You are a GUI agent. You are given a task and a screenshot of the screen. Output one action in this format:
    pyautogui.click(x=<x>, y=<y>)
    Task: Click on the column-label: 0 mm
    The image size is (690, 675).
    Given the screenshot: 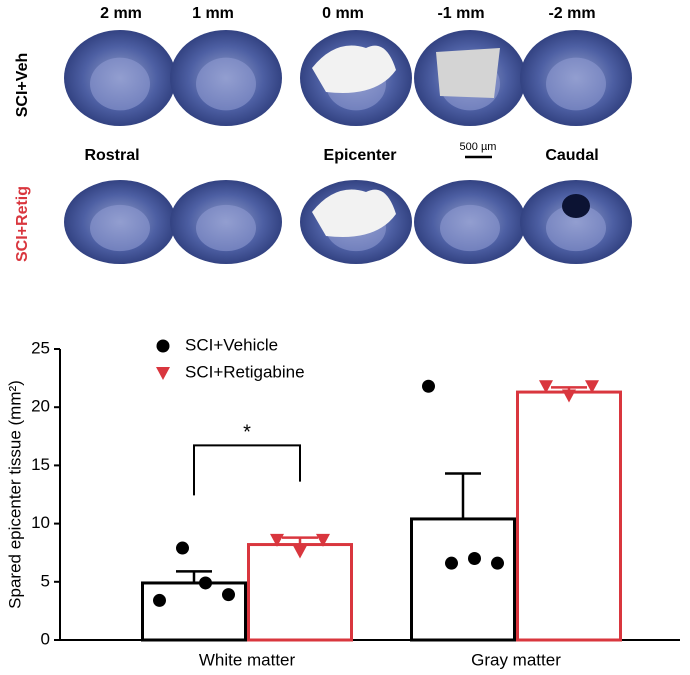 What is the action you would take?
    pyautogui.click(x=343, y=13)
    